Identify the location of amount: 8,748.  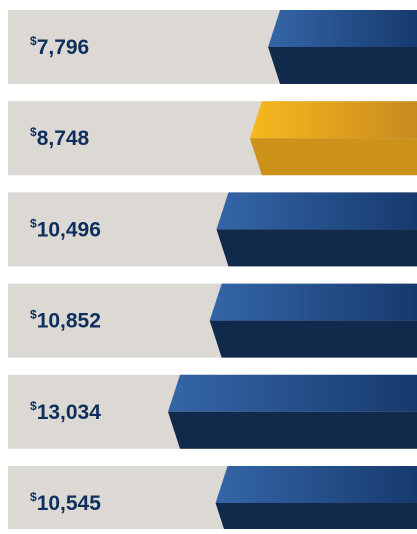
(63, 138).